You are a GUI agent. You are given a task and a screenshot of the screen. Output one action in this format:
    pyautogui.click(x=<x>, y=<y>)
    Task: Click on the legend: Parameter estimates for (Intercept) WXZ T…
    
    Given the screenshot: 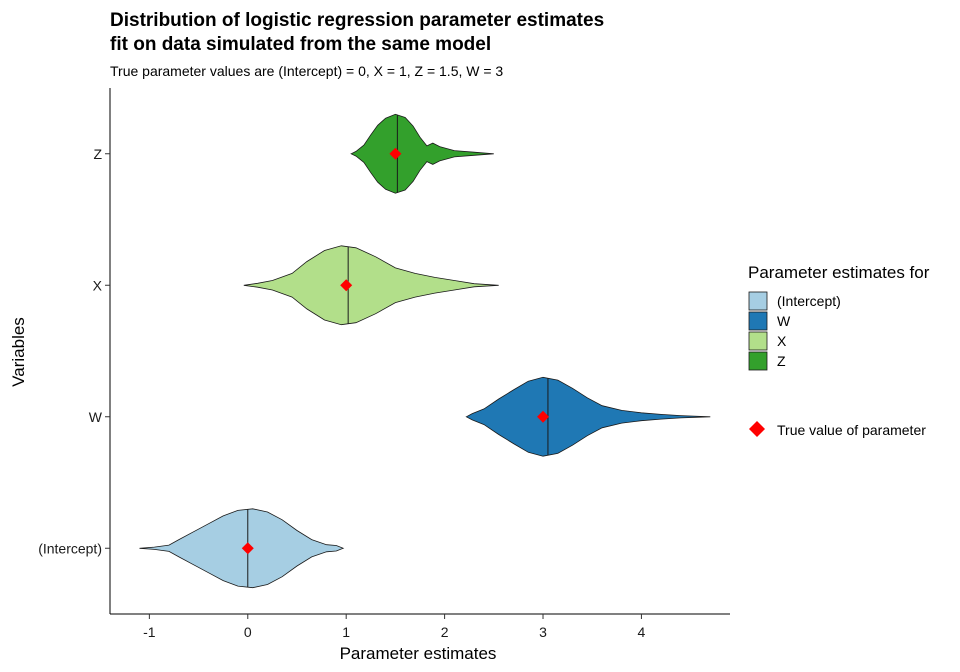 What is the action you would take?
    pyautogui.click(x=839, y=350)
    